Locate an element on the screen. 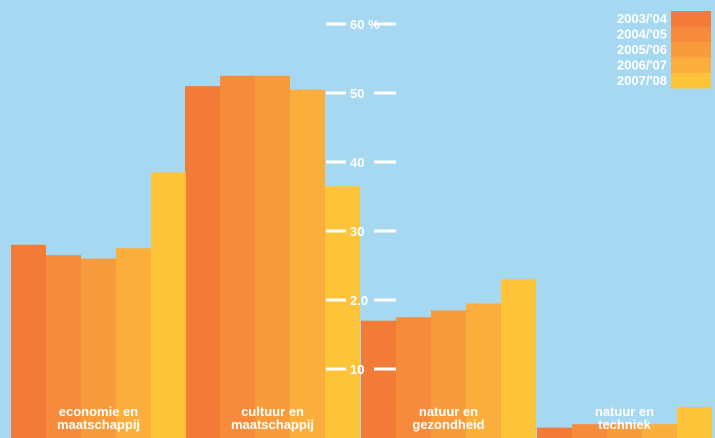 The width and height of the screenshot is (715, 438). category-label-3-0: natuur en is located at coordinates (624, 411).